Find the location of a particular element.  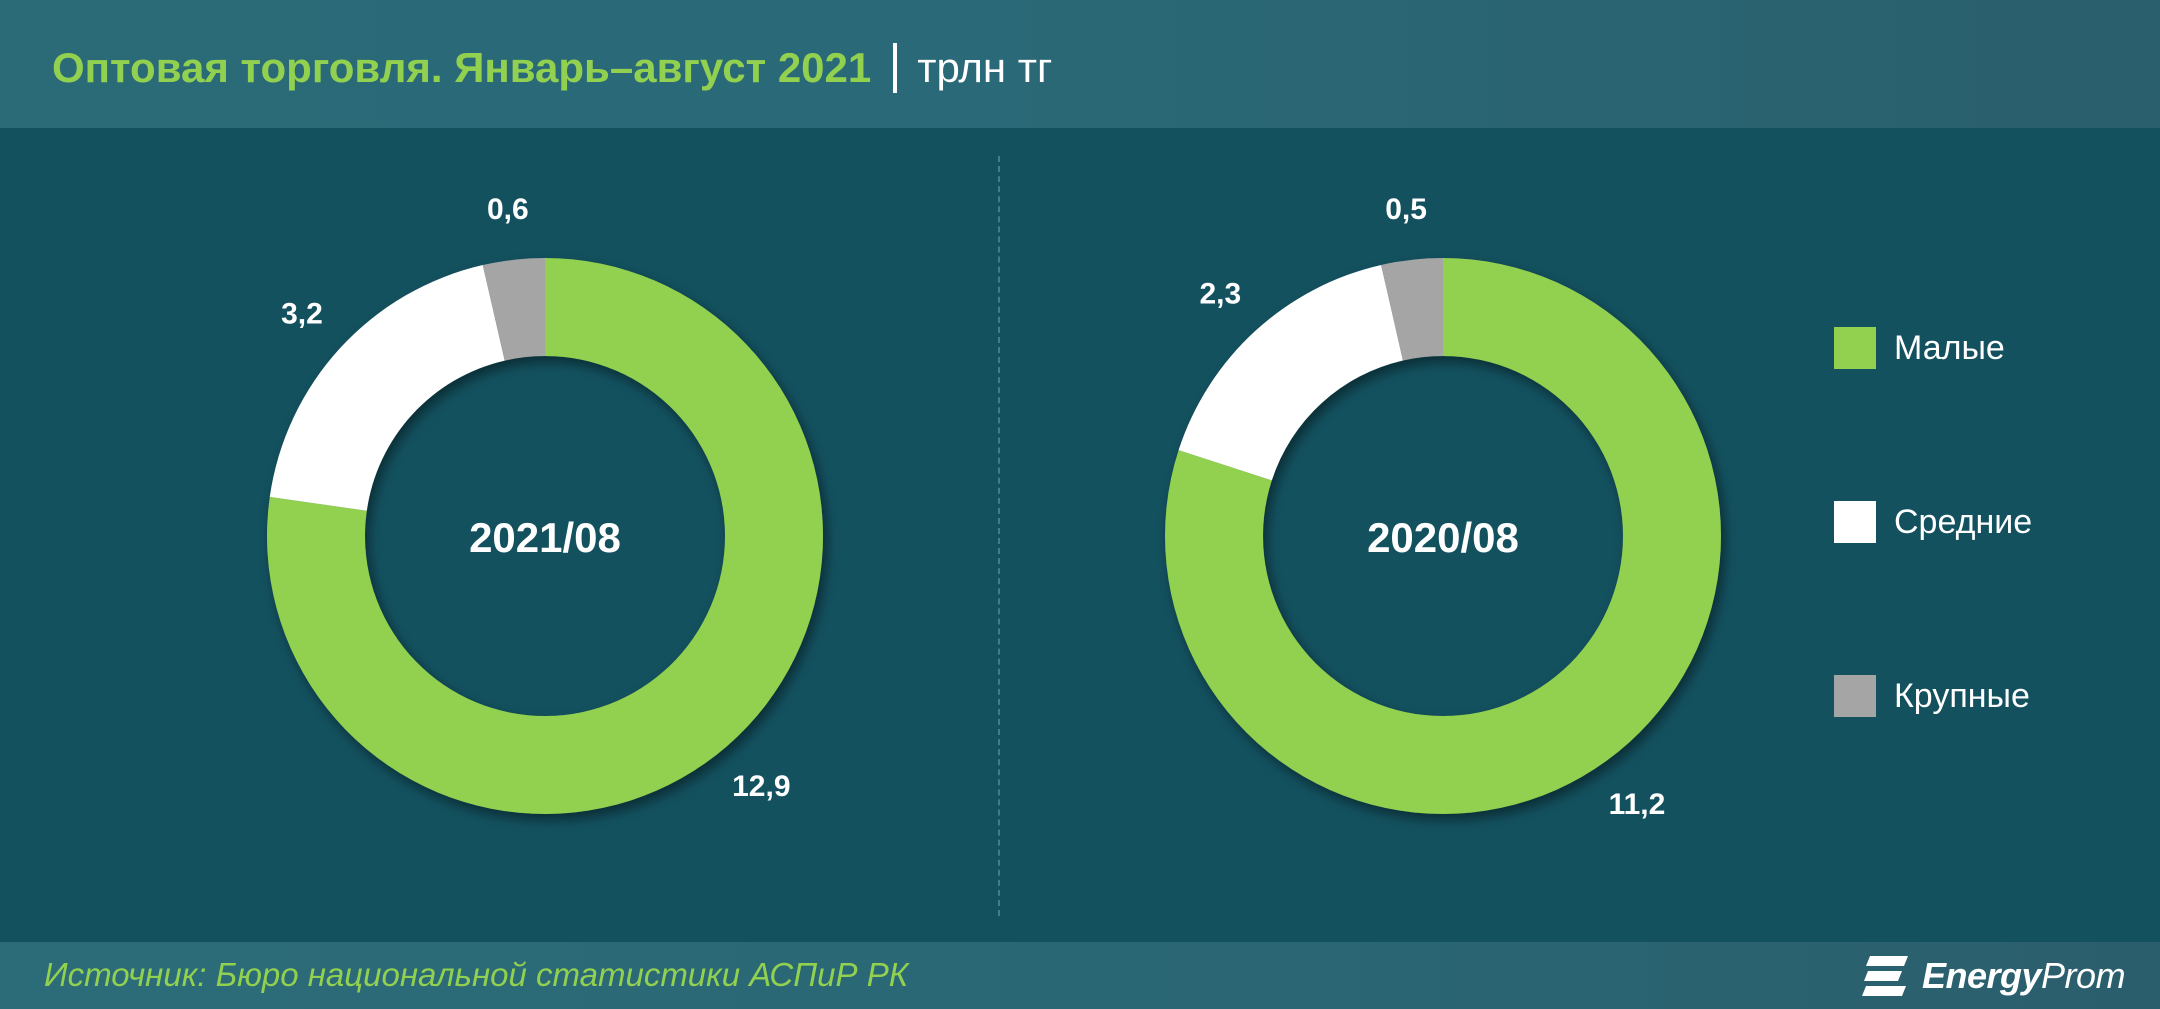

data-label-large: 0,5 is located at coordinates (1406, 209).